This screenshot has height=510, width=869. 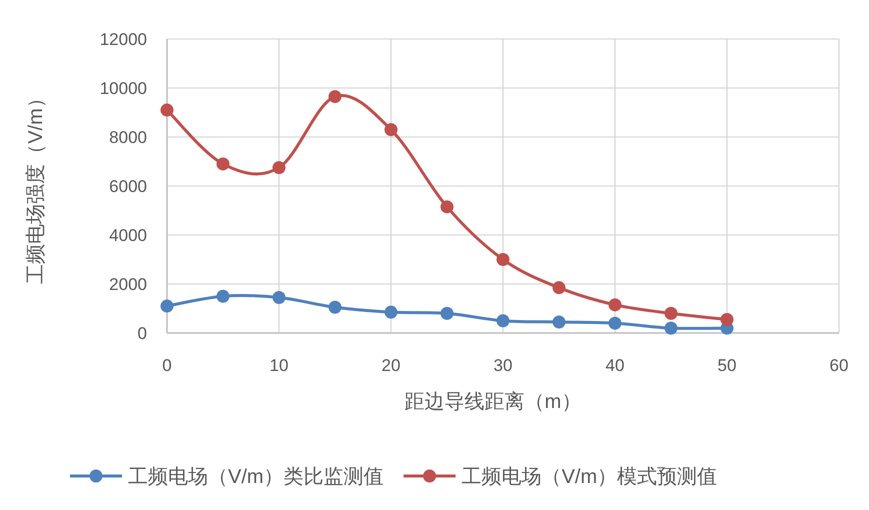 What do you see at coordinates (279, 365) in the screenshot?
I see `x-tick-label: 10` at bounding box center [279, 365].